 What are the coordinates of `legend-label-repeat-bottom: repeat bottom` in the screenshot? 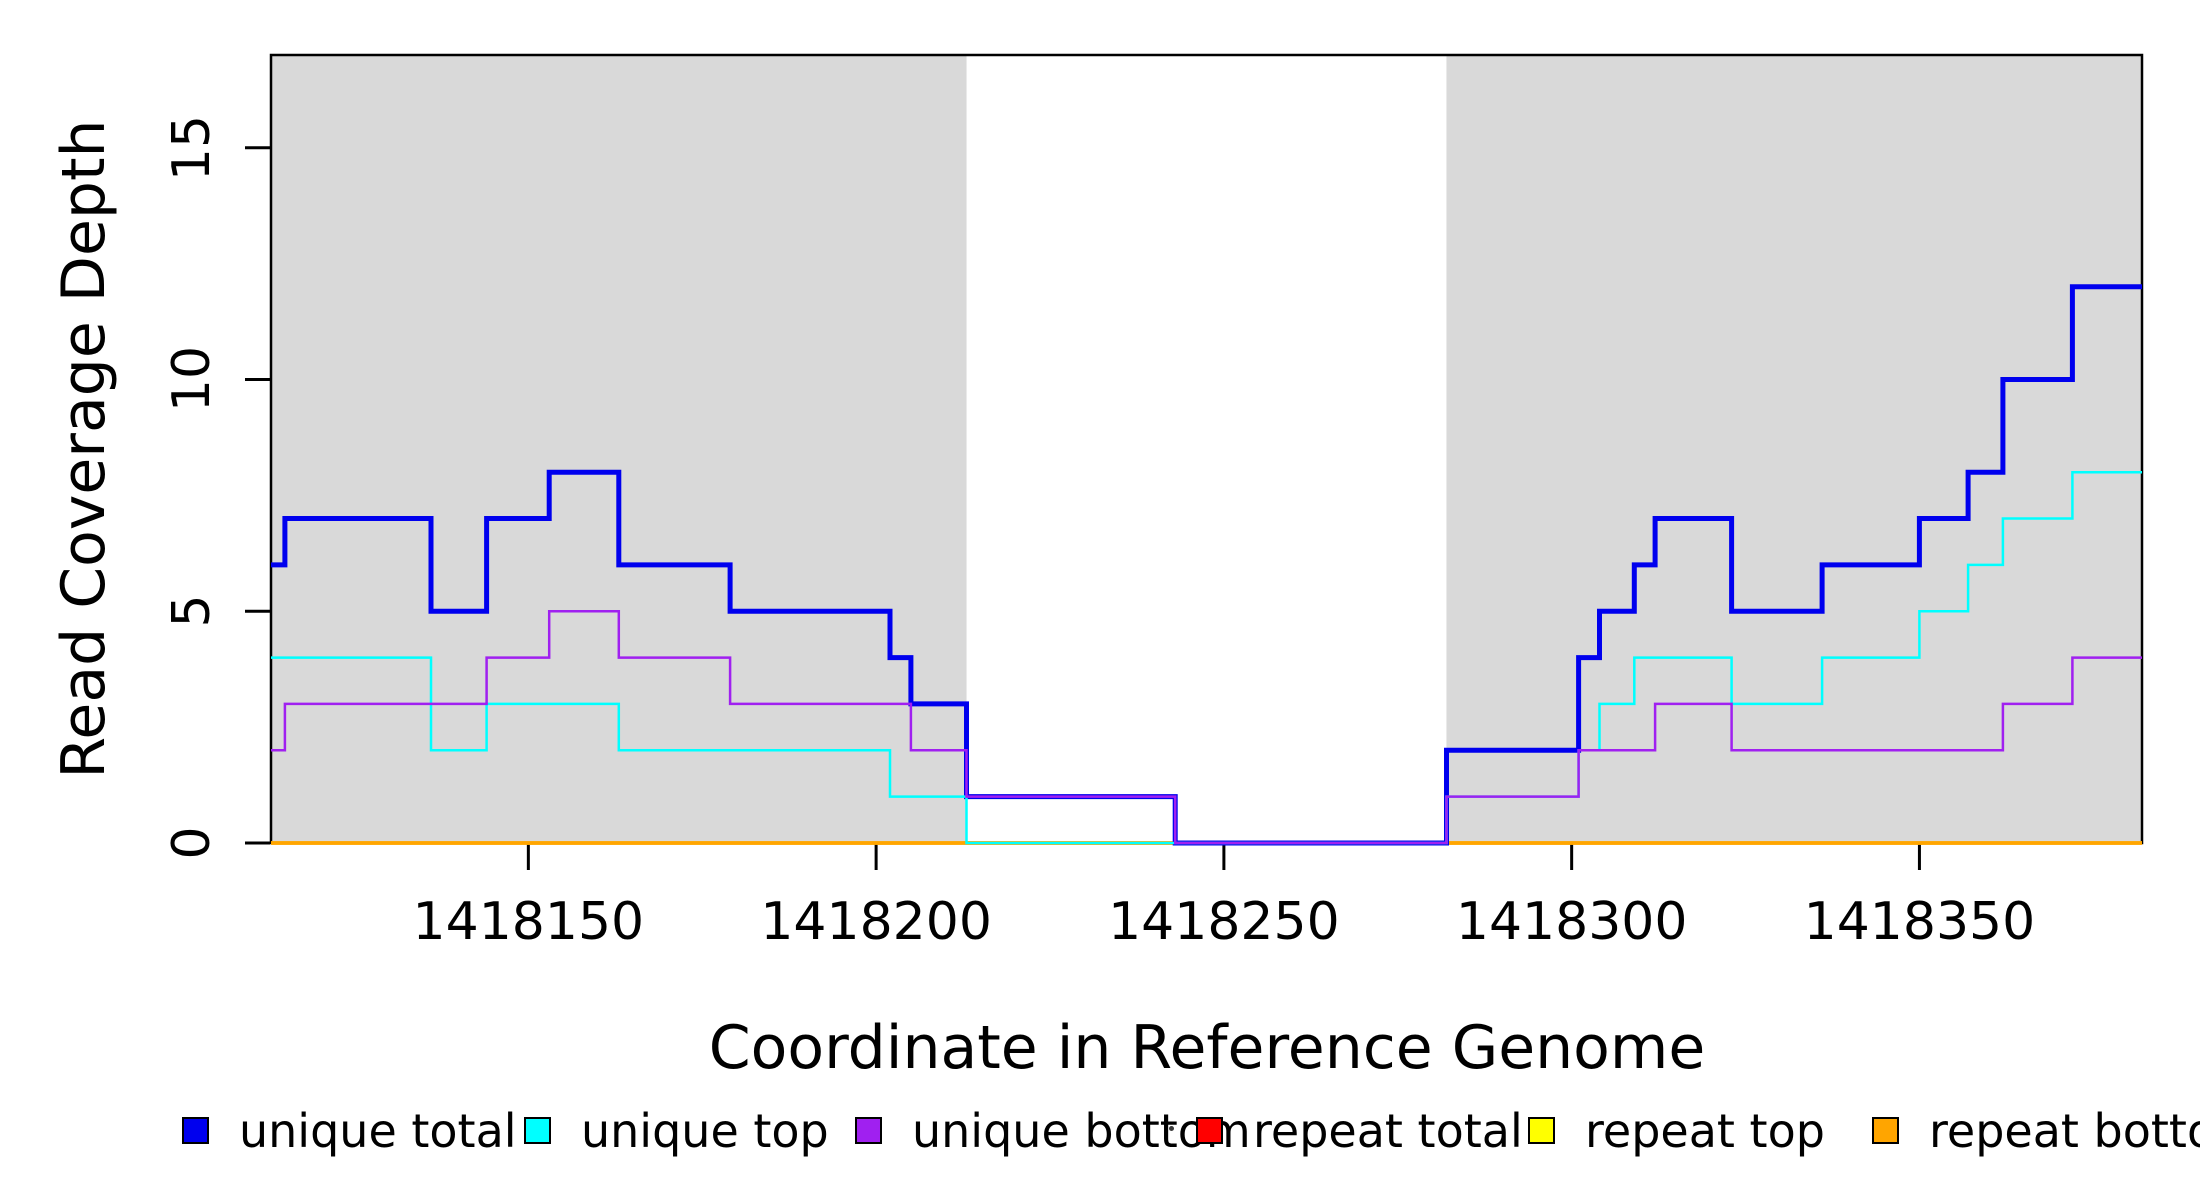 It's located at (2064, 1131).